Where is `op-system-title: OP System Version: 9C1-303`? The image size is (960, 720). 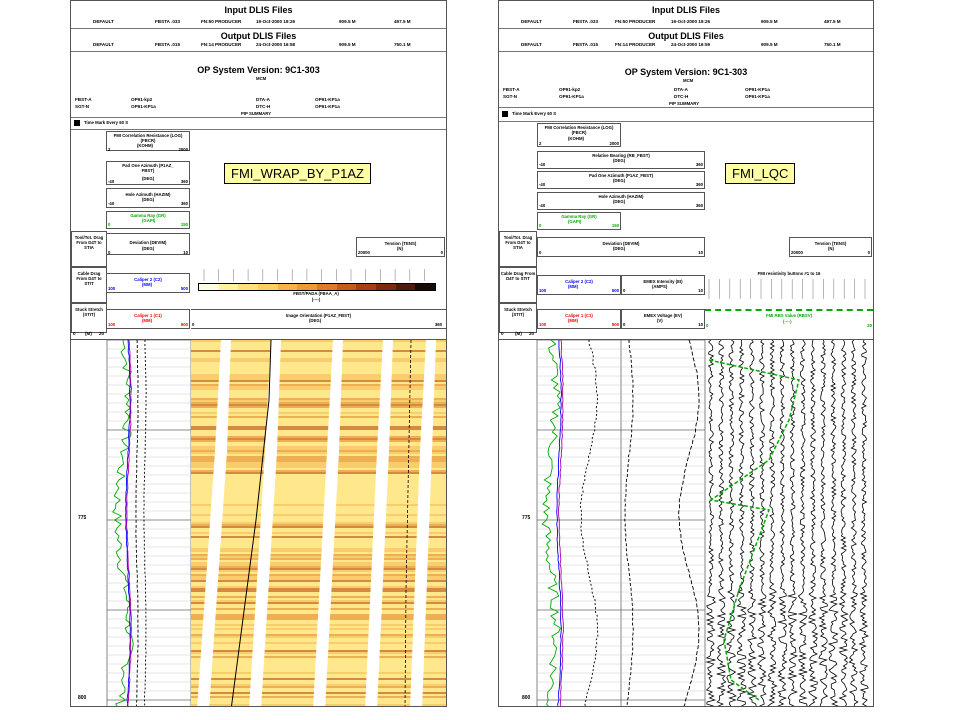 op-system-title: OP System Version: 9C1-303 is located at coordinates (686, 72).